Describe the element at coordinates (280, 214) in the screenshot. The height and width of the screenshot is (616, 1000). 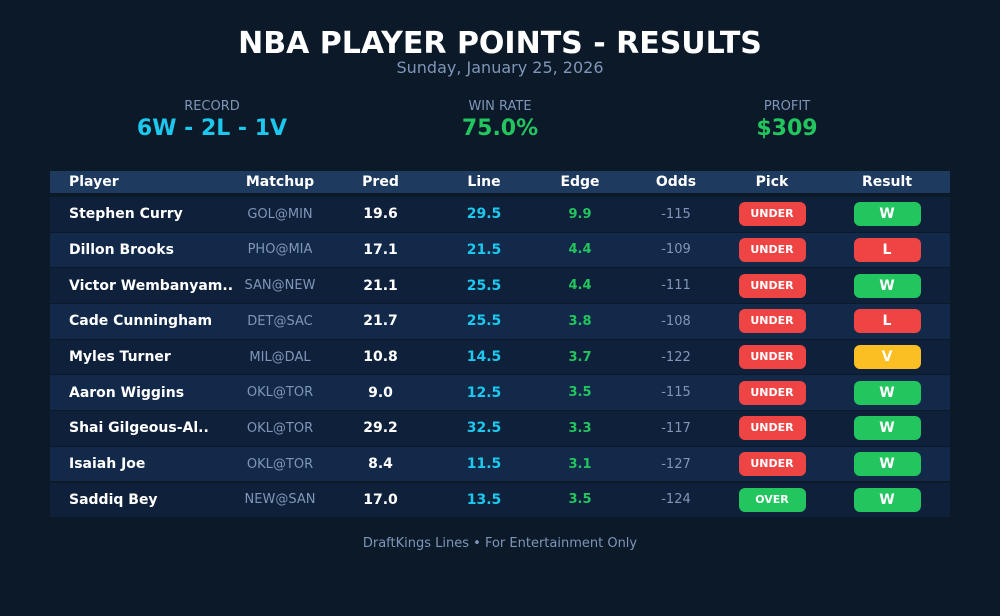
I see `matchup: GOL@MIN` at that location.